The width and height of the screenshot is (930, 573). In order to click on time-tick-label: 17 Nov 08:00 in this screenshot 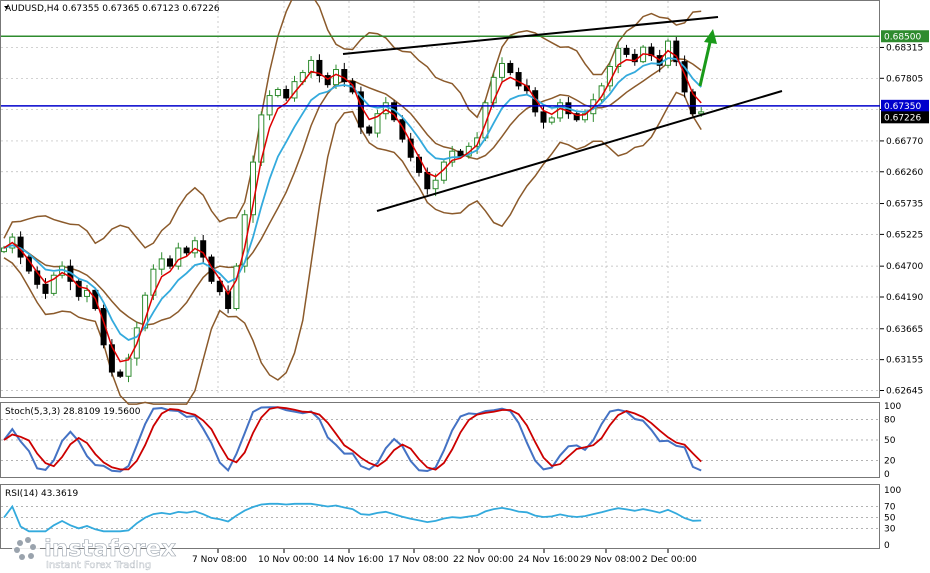, I will do `click(418, 560)`.